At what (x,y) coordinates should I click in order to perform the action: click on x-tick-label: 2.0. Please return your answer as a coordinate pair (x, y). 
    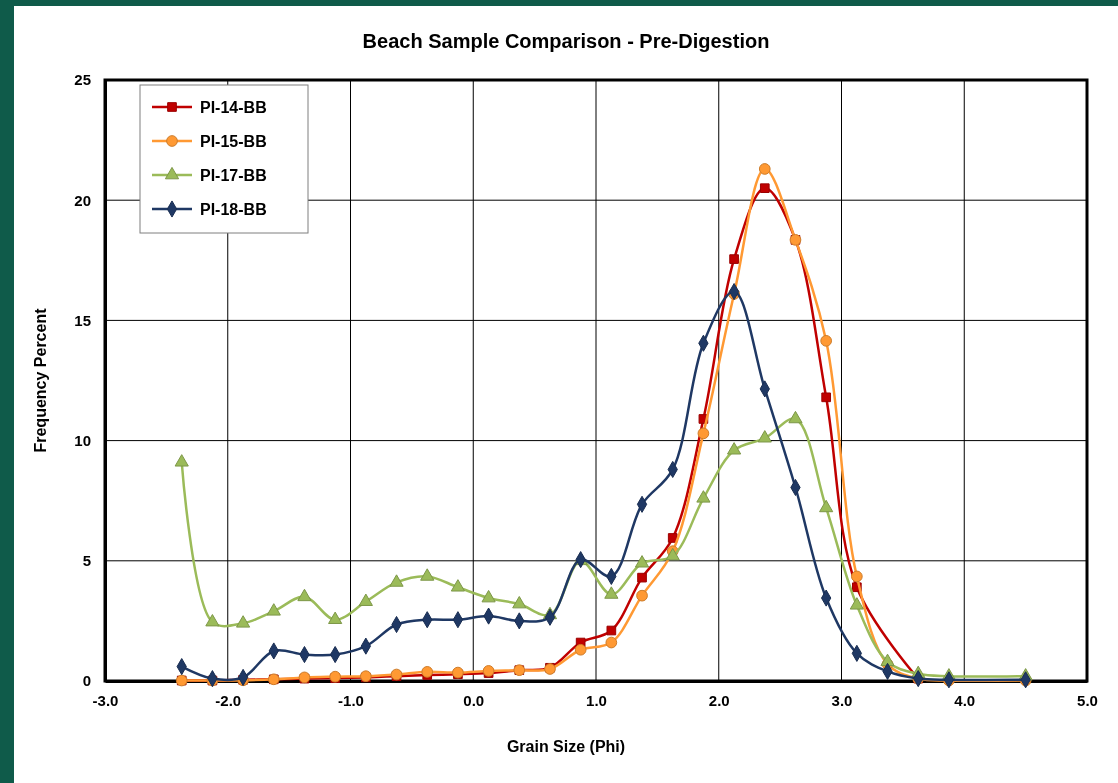
    Looking at the image, I should click on (719, 700).